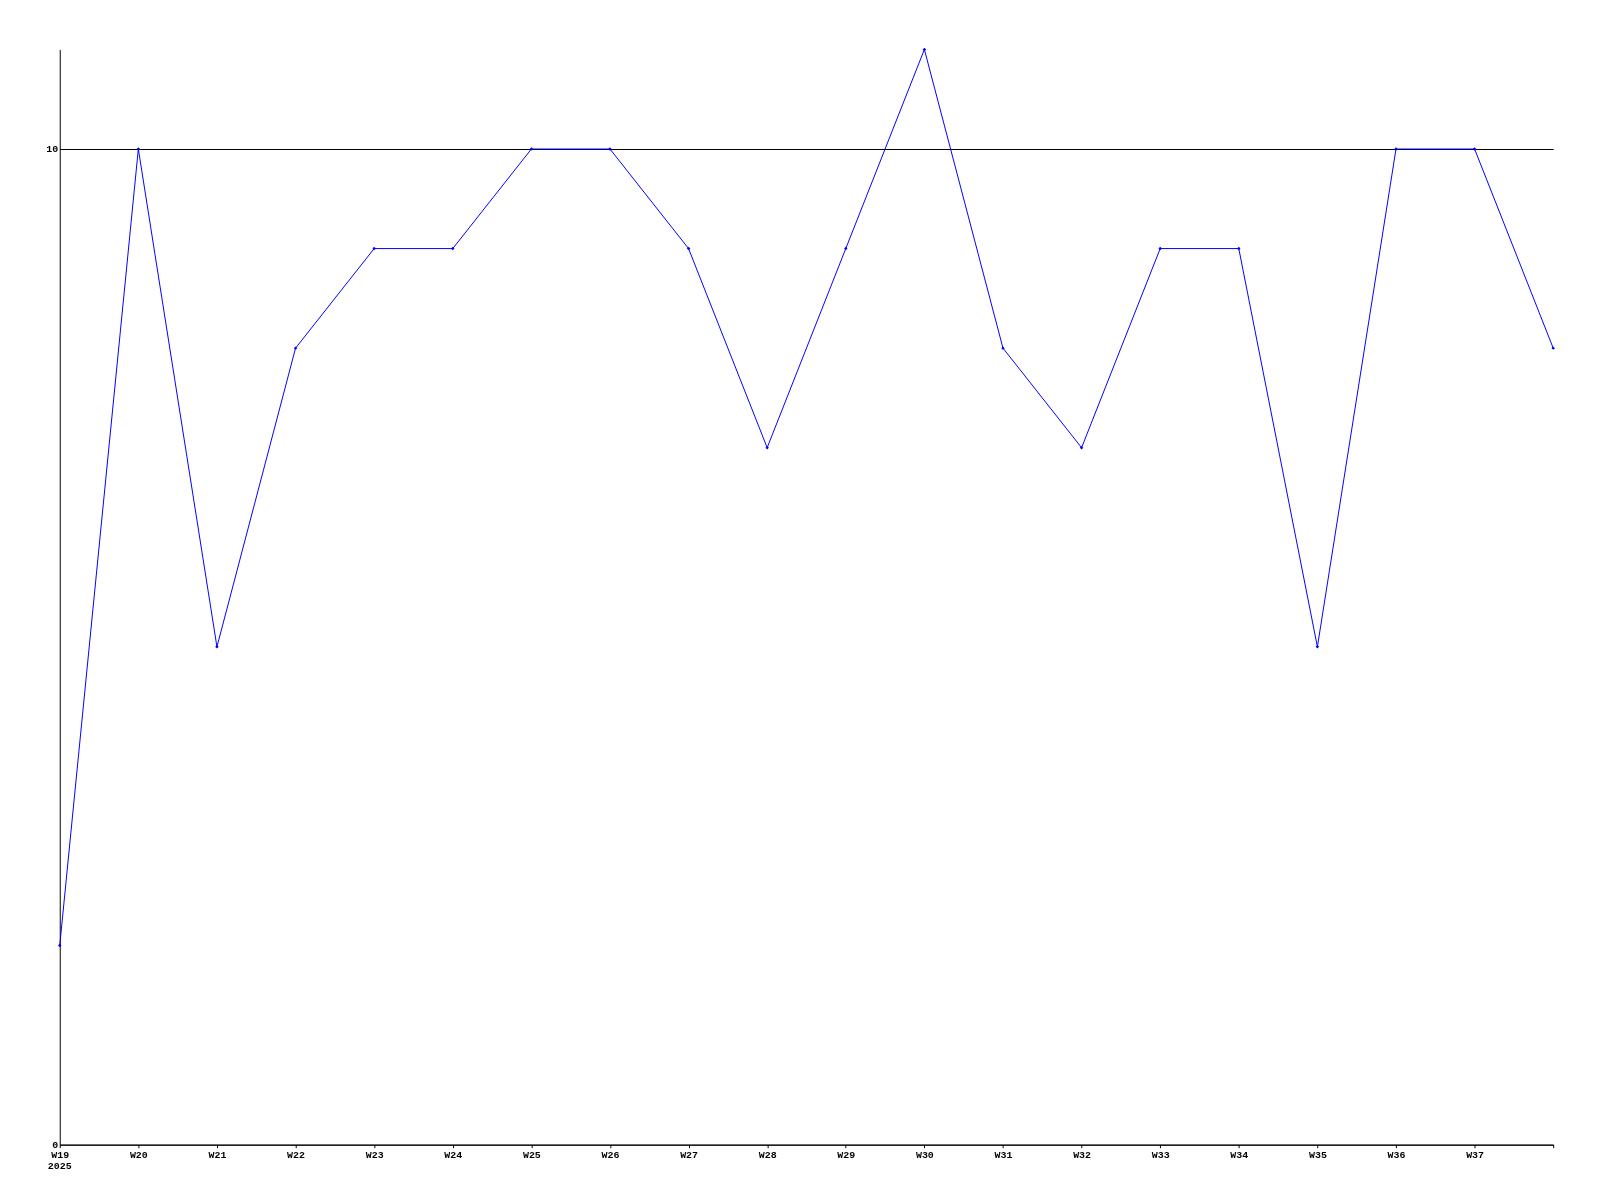 Image resolution: width=1600 pixels, height=1200 pixels. Describe the element at coordinates (374, 1156) in the screenshot. I see `x-tick-label: W23` at that location.